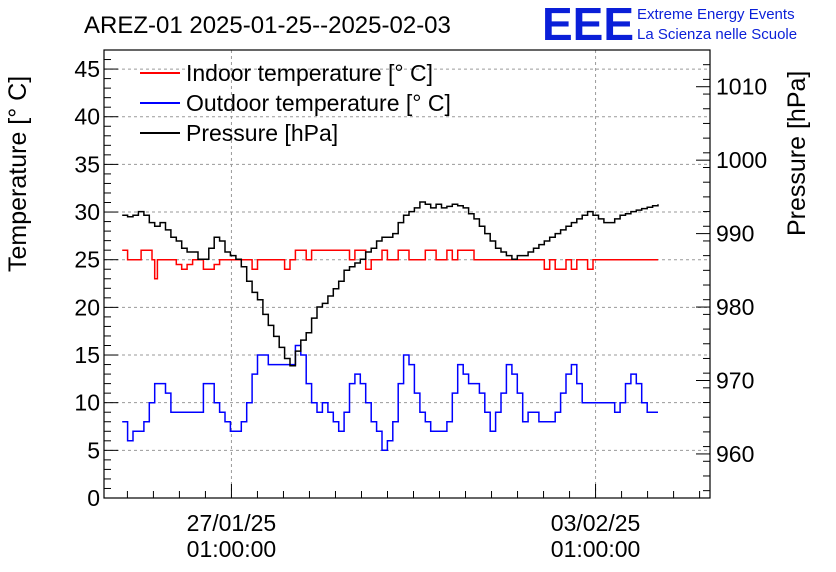  What do you see at coordinates (87, 212) in the screenshot?
I see `y-tick-label: 30` at bounding box center [87, 212].